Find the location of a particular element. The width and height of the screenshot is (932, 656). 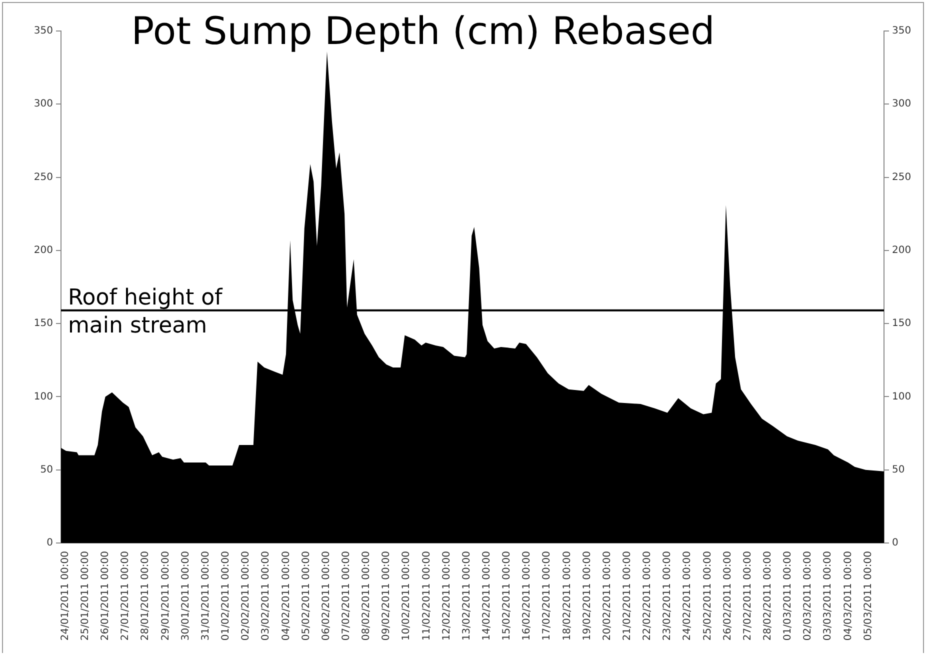

x-tick-label: 04/02/2011 00:00 is located at coordinates (286, 596).